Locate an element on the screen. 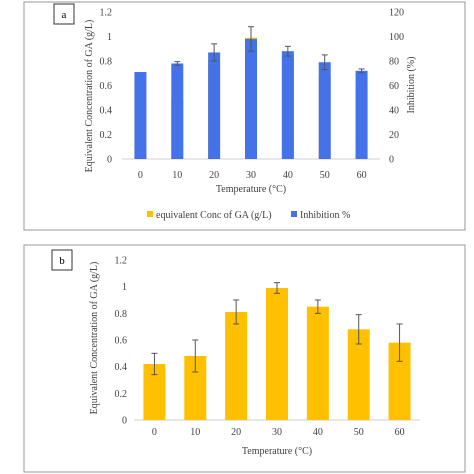 This screenshot has width=474, height=474. panel-a-y2-tick: 60 is located at coordinates (394, 86).